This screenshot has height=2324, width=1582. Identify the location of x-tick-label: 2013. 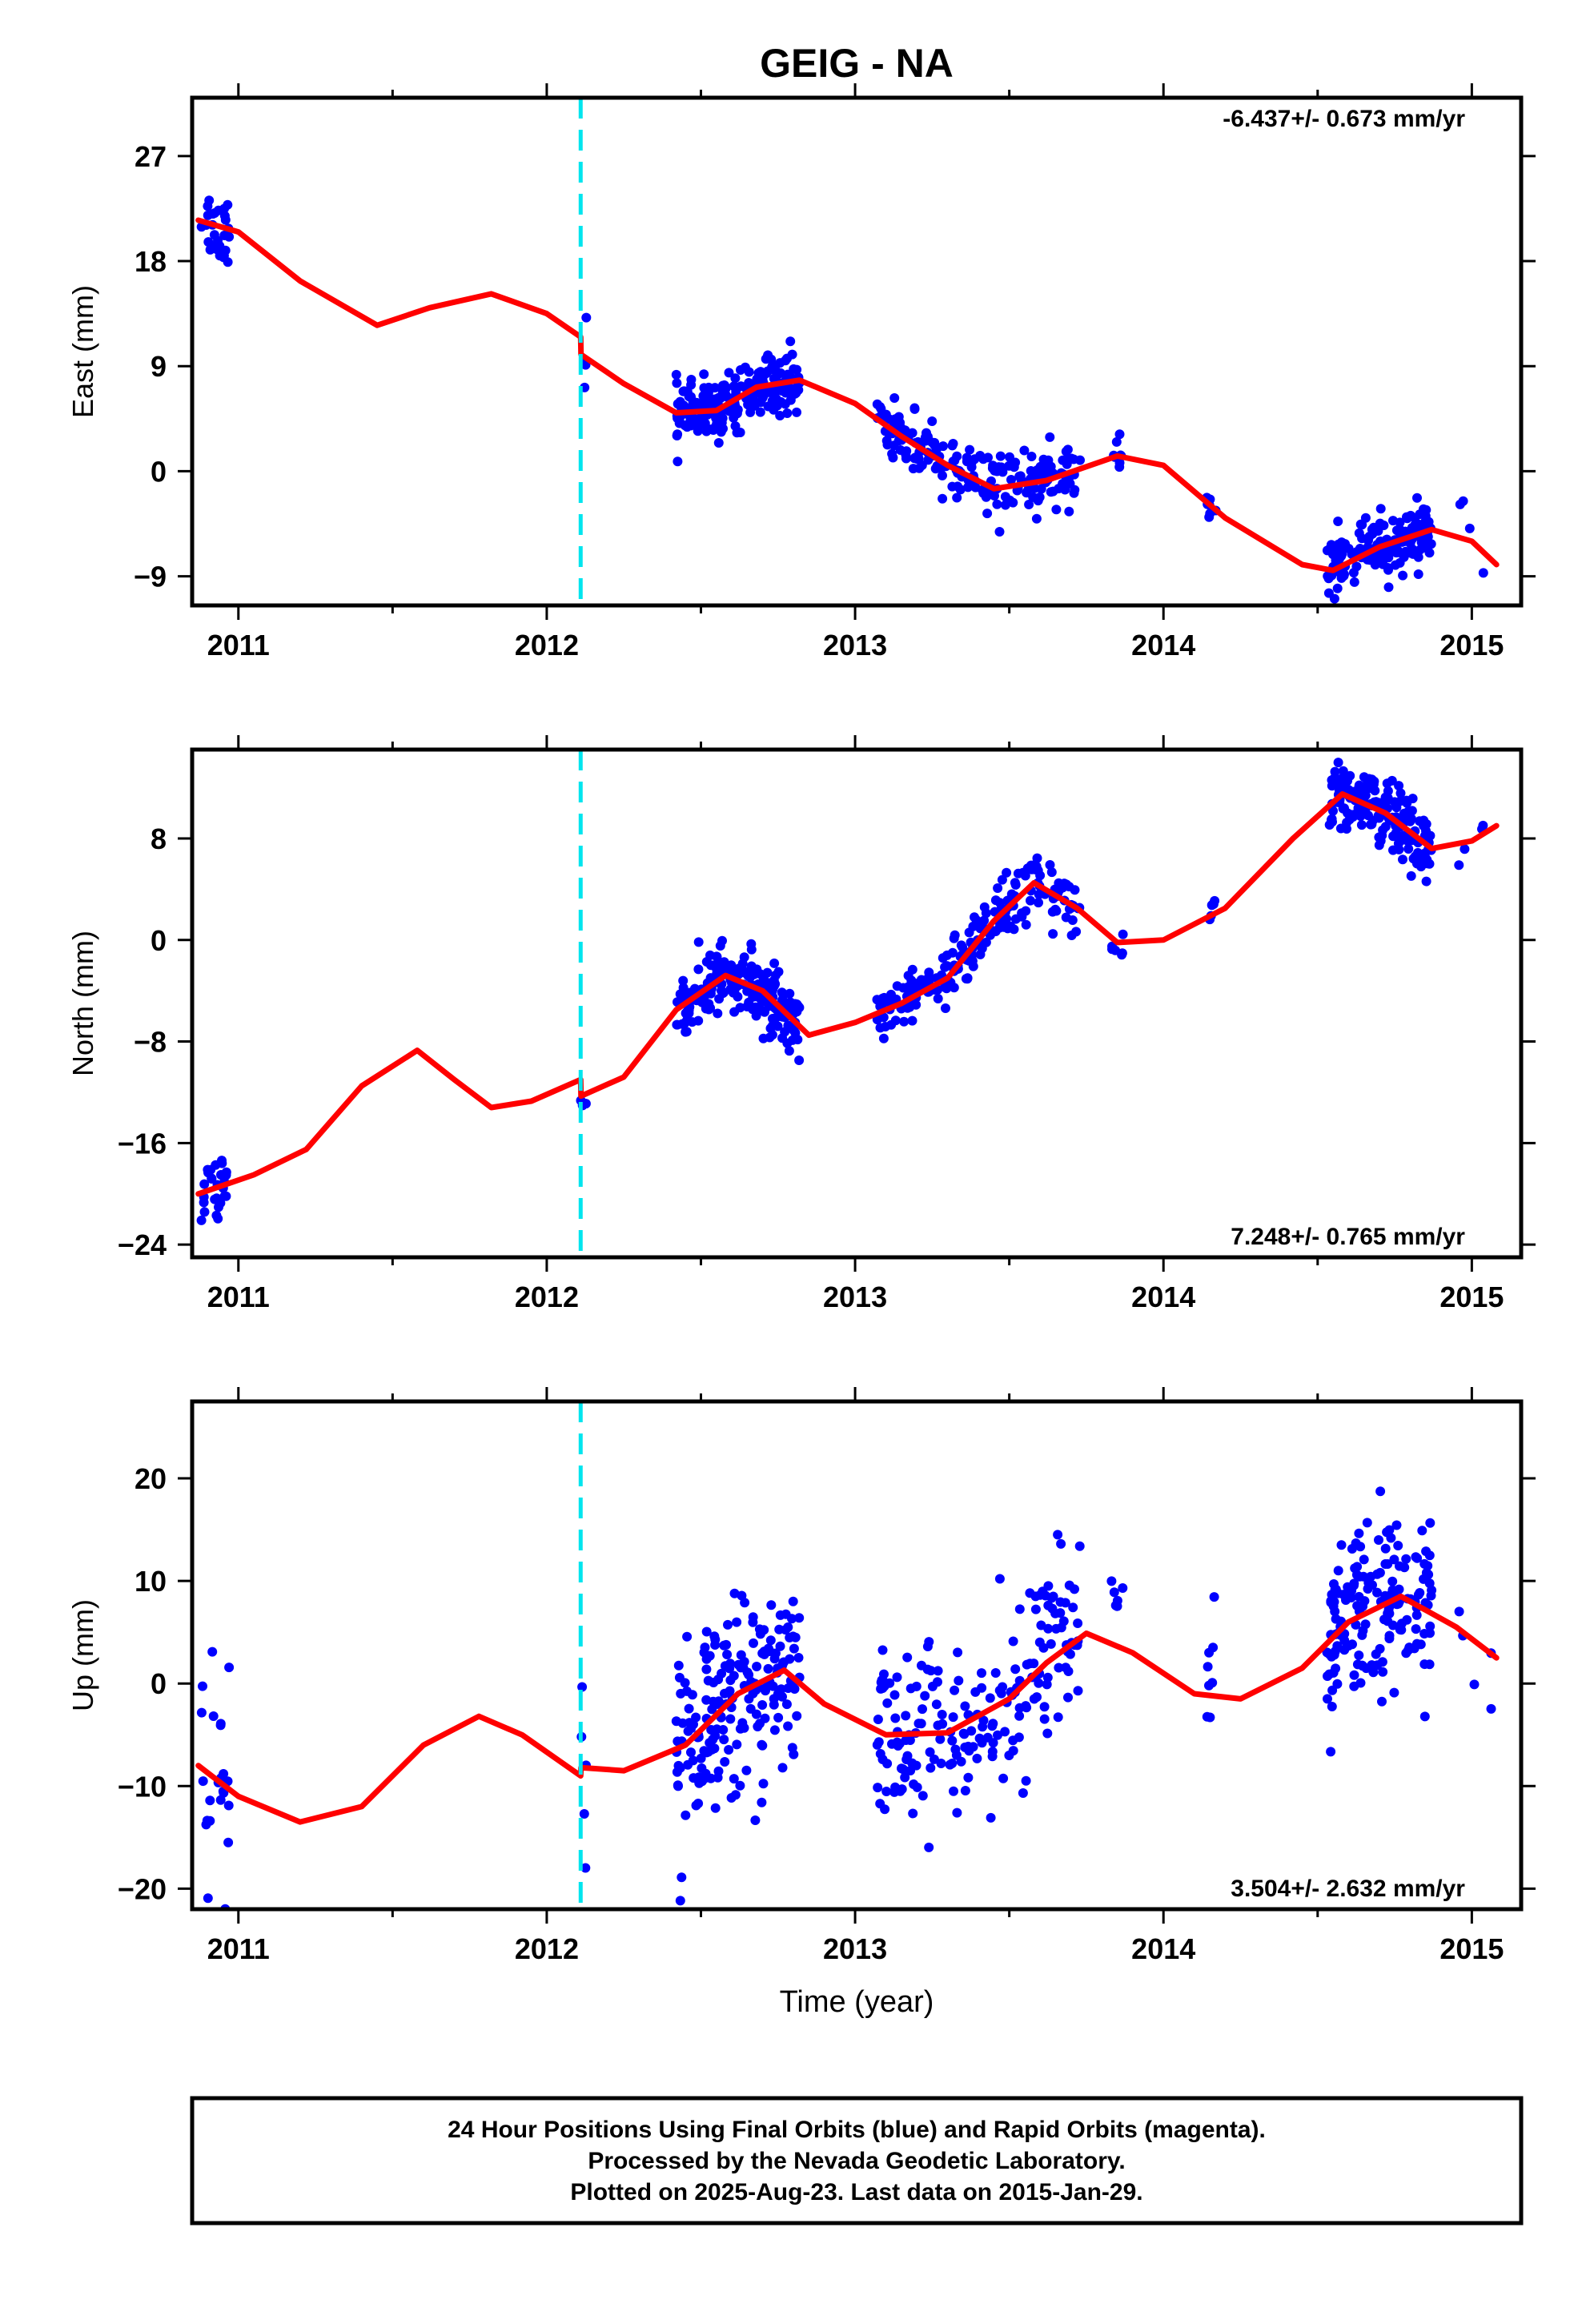
(855, 645).